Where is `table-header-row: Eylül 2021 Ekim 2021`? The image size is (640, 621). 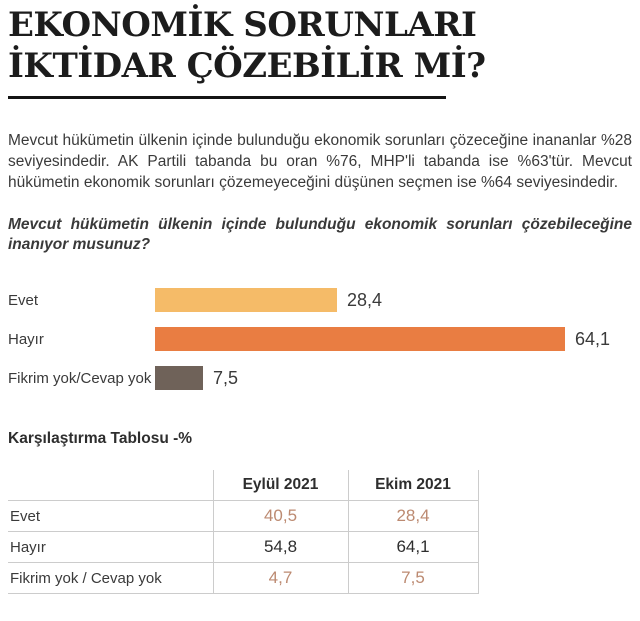 table-header-row: Eylül 2021 Ekim 2021 is located at coordinates (243, 485).